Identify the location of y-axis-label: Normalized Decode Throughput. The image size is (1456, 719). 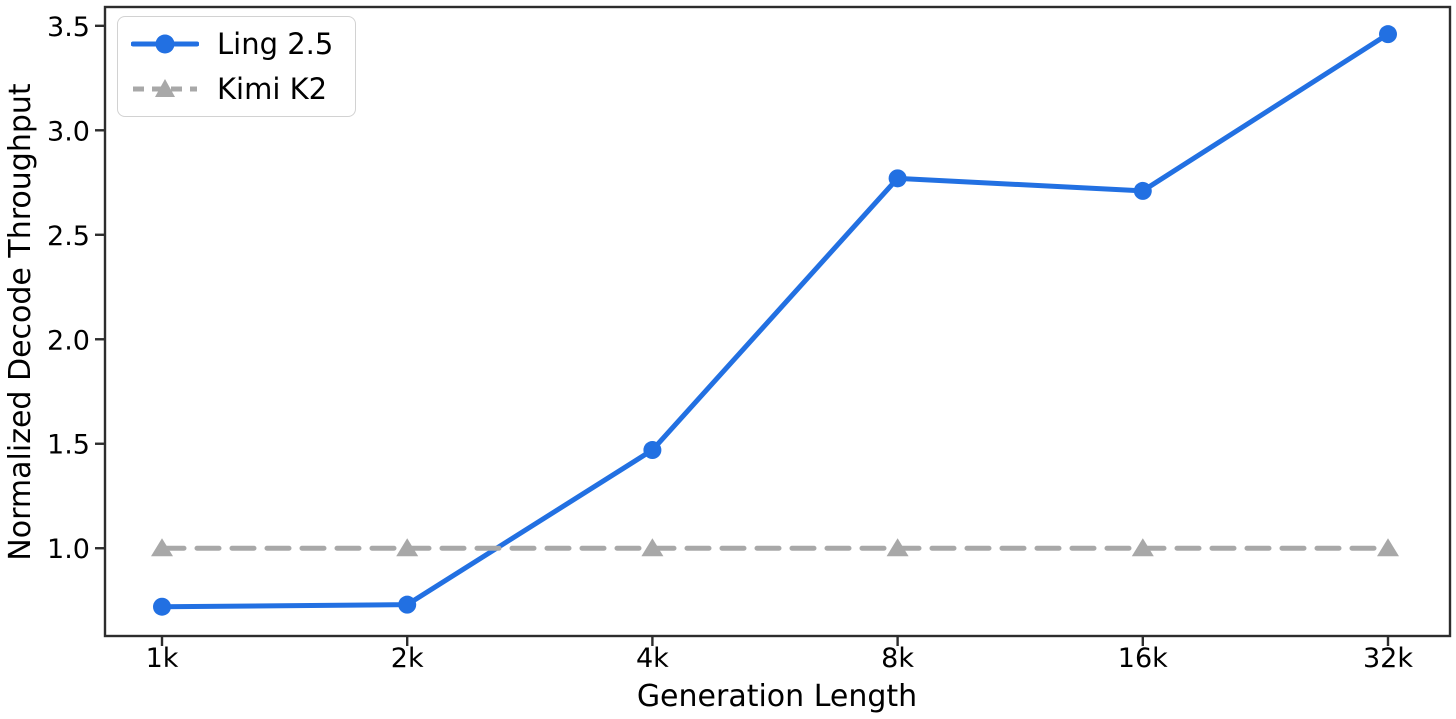
(20, 322).